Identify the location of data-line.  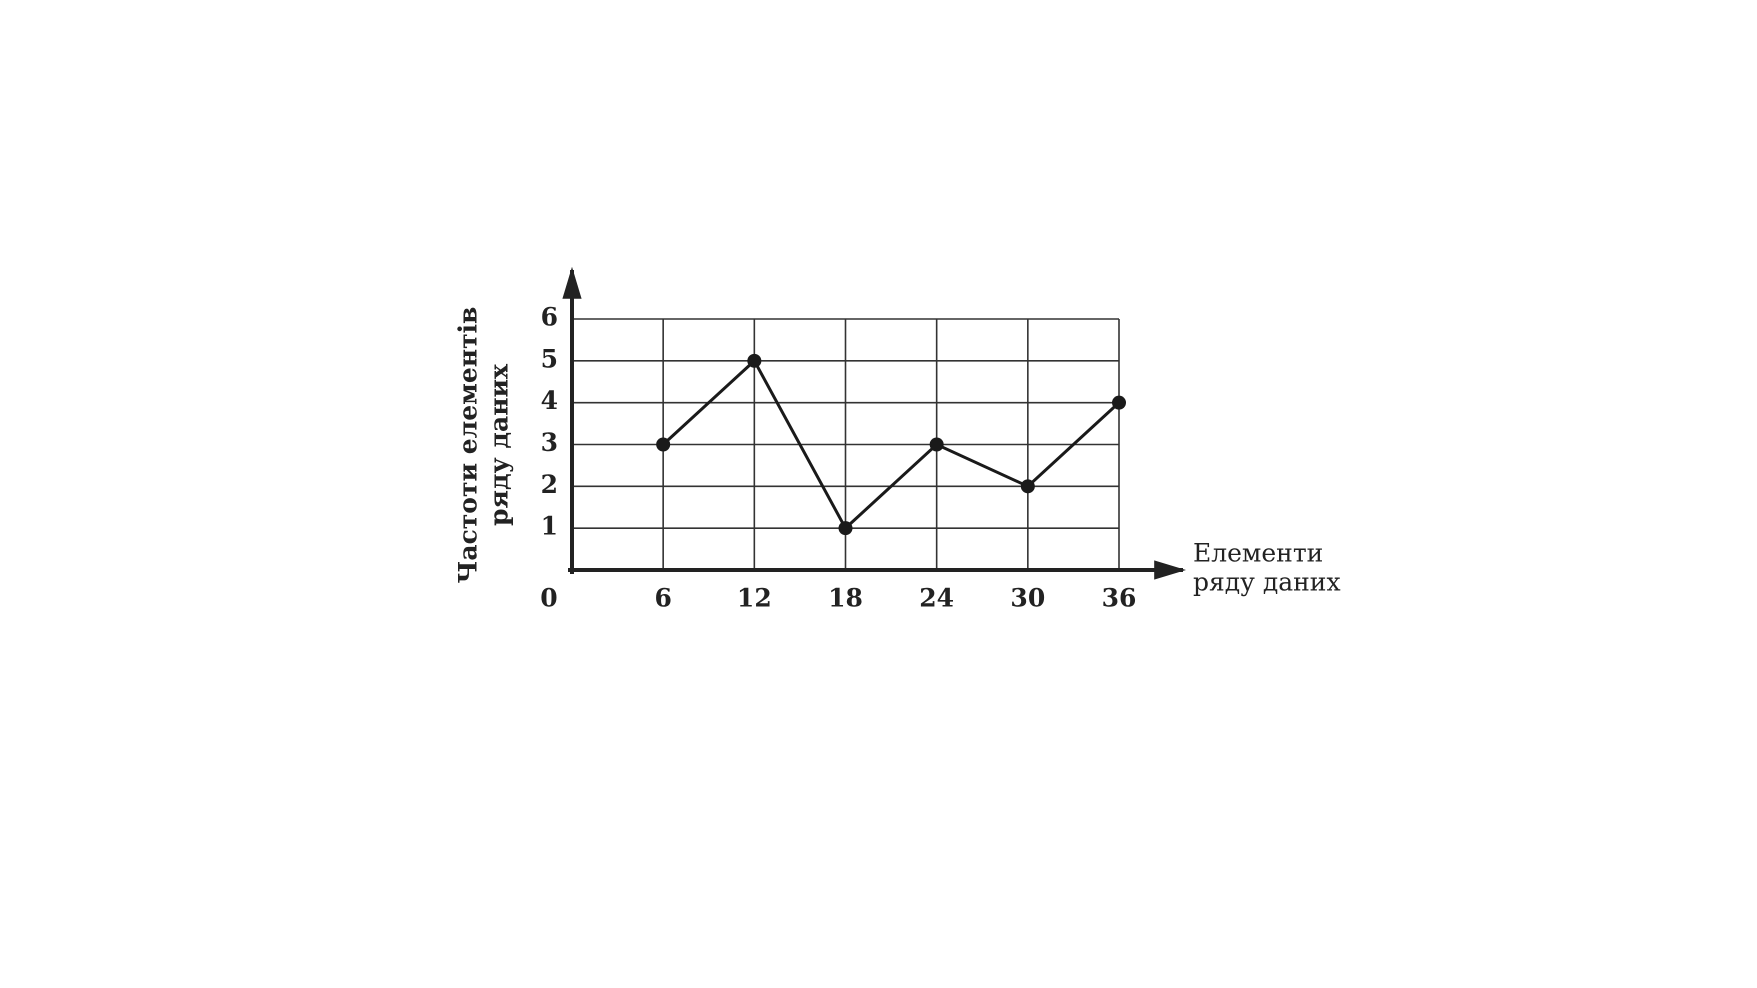
(891, 444).